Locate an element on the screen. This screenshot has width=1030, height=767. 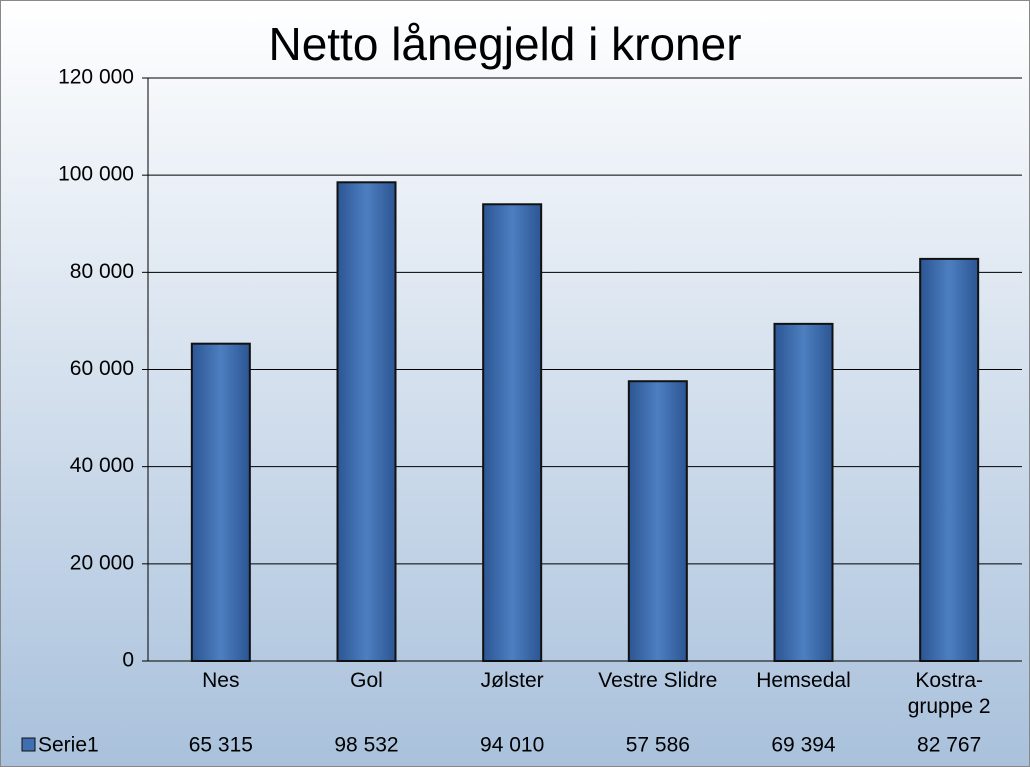
y-tick-label: 100 000 is located at coordinates (96, 174).